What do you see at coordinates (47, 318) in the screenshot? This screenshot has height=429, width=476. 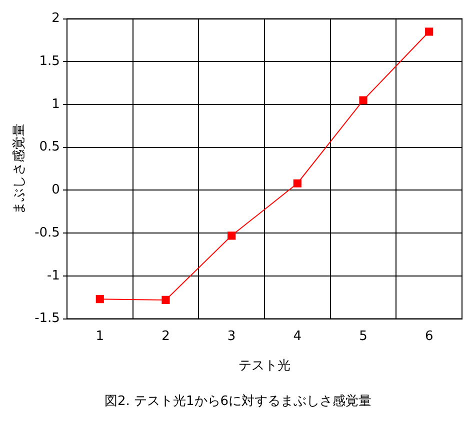 I see `y-tick-label: -1.5` at bounding box center [47, 318].